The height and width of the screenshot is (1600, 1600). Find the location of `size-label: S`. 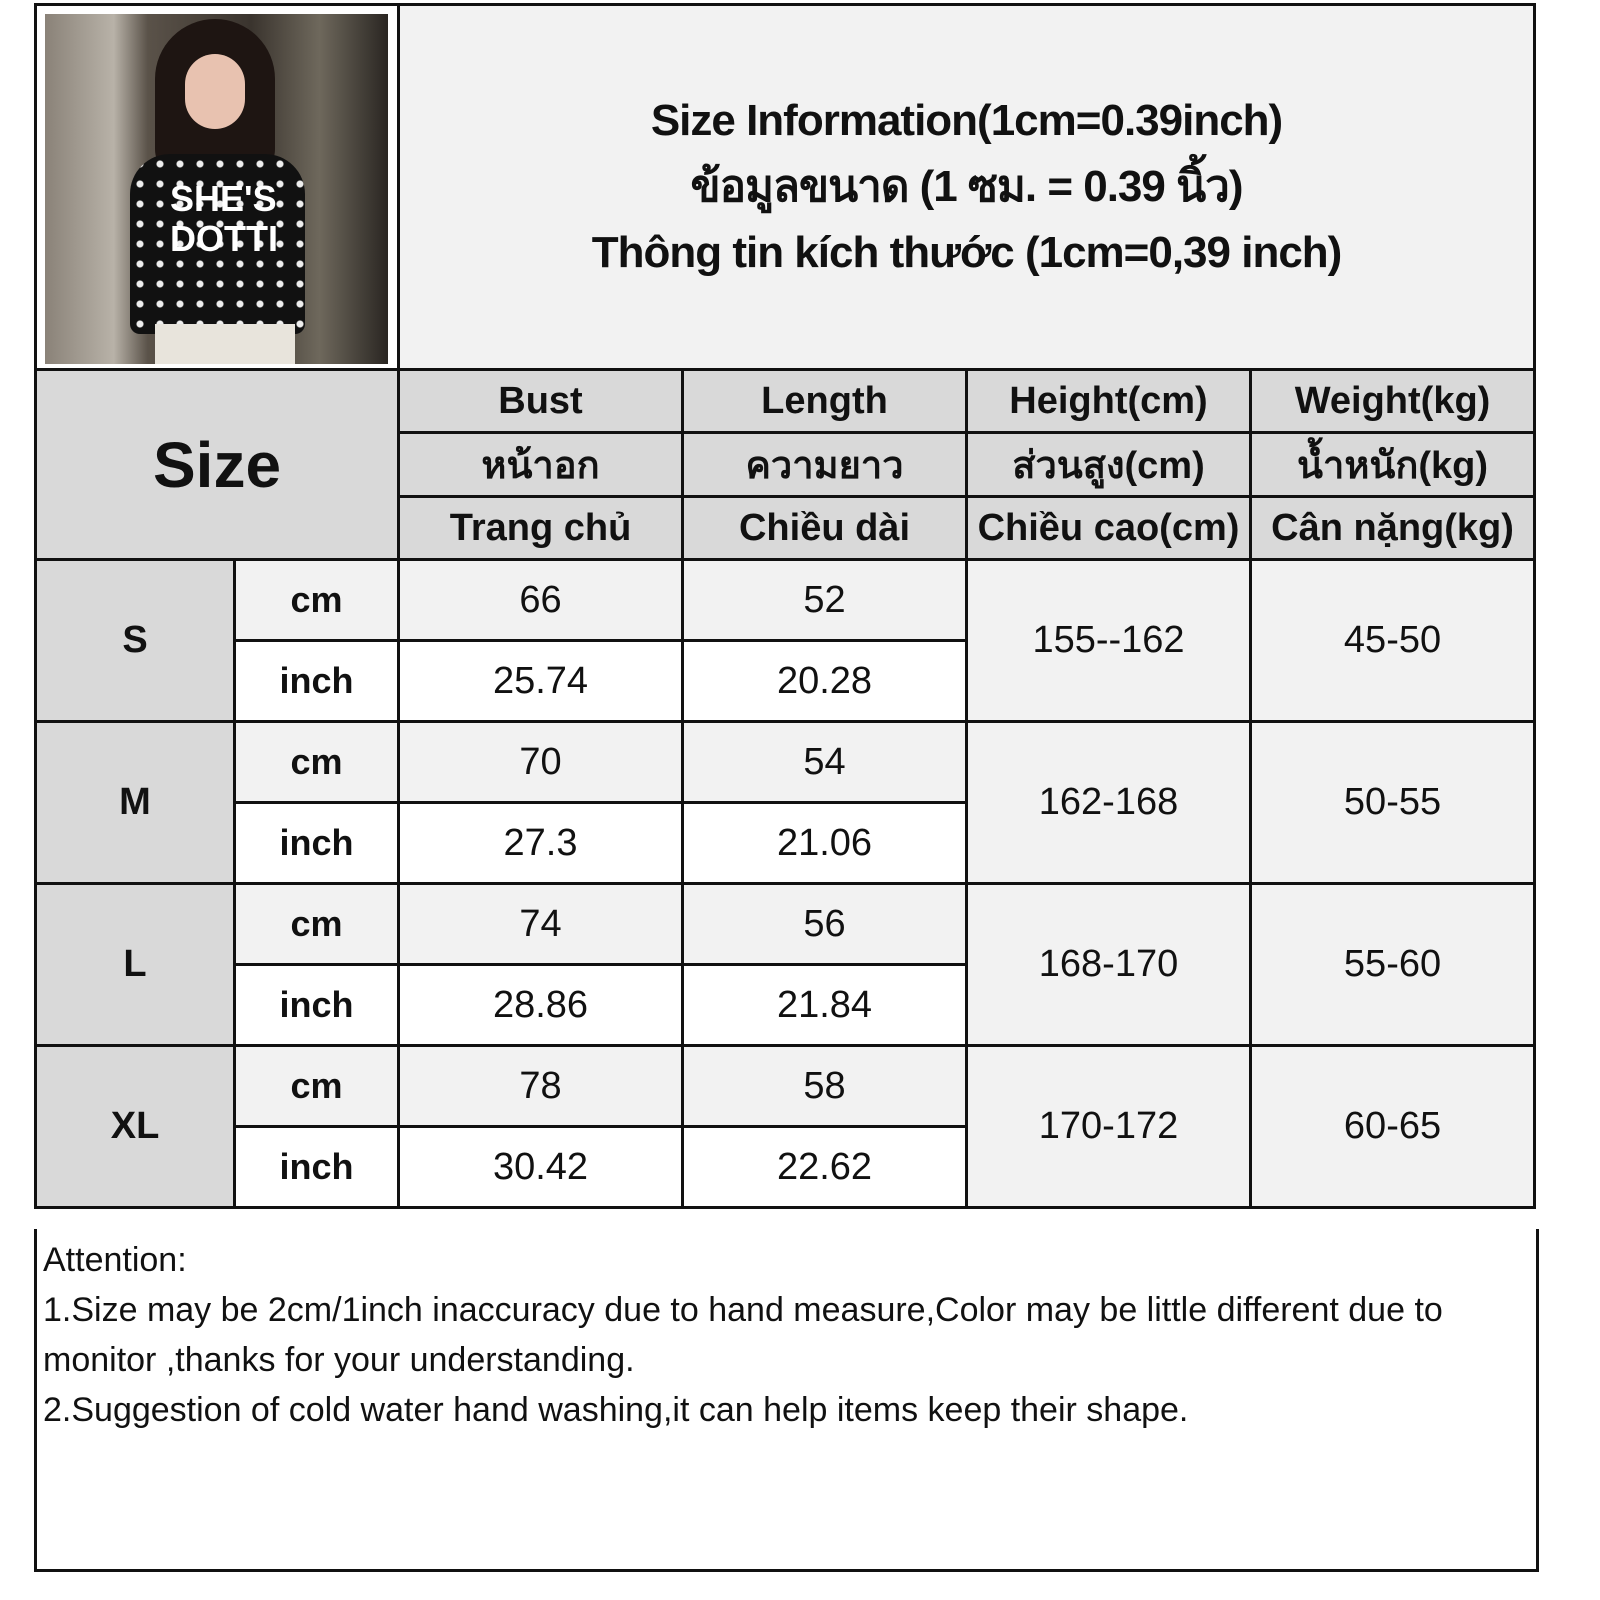

size-label: S is located at coordinates (135, 640).